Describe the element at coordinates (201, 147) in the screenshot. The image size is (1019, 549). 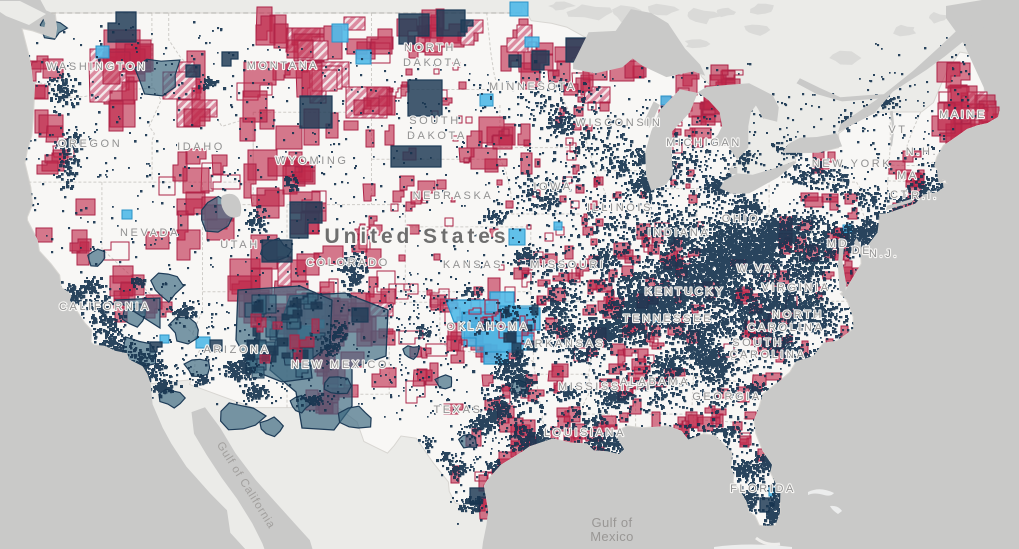
I see `svg-text: IDAHO` at that location.